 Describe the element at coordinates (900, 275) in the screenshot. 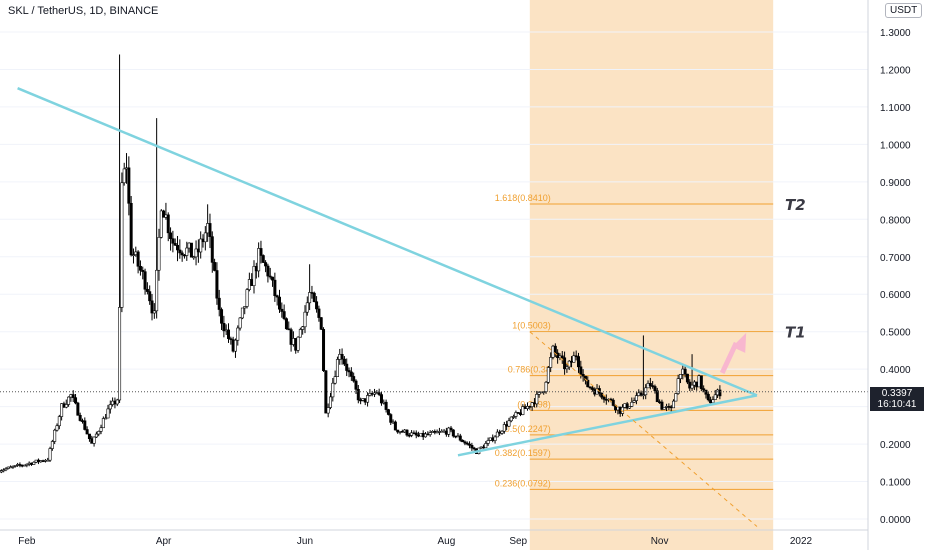

I see `price-axis-bg` at that location.